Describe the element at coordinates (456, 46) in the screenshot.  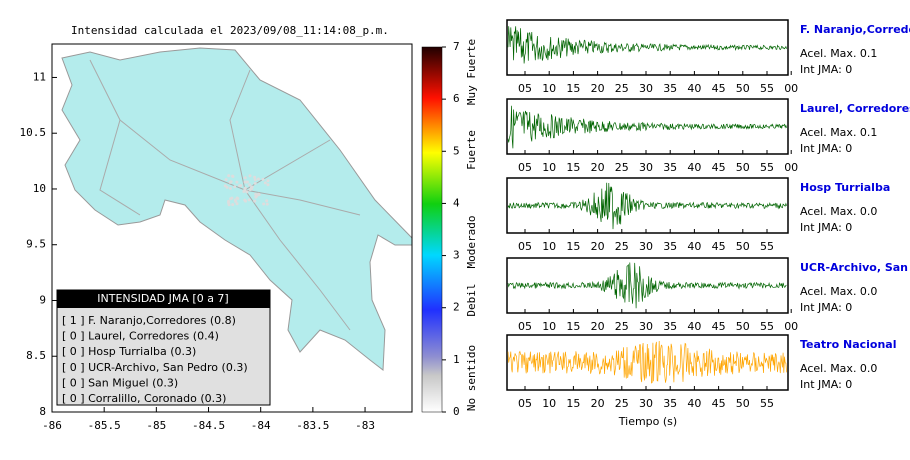
I see `colorbar-tick-label: 7` at that location.